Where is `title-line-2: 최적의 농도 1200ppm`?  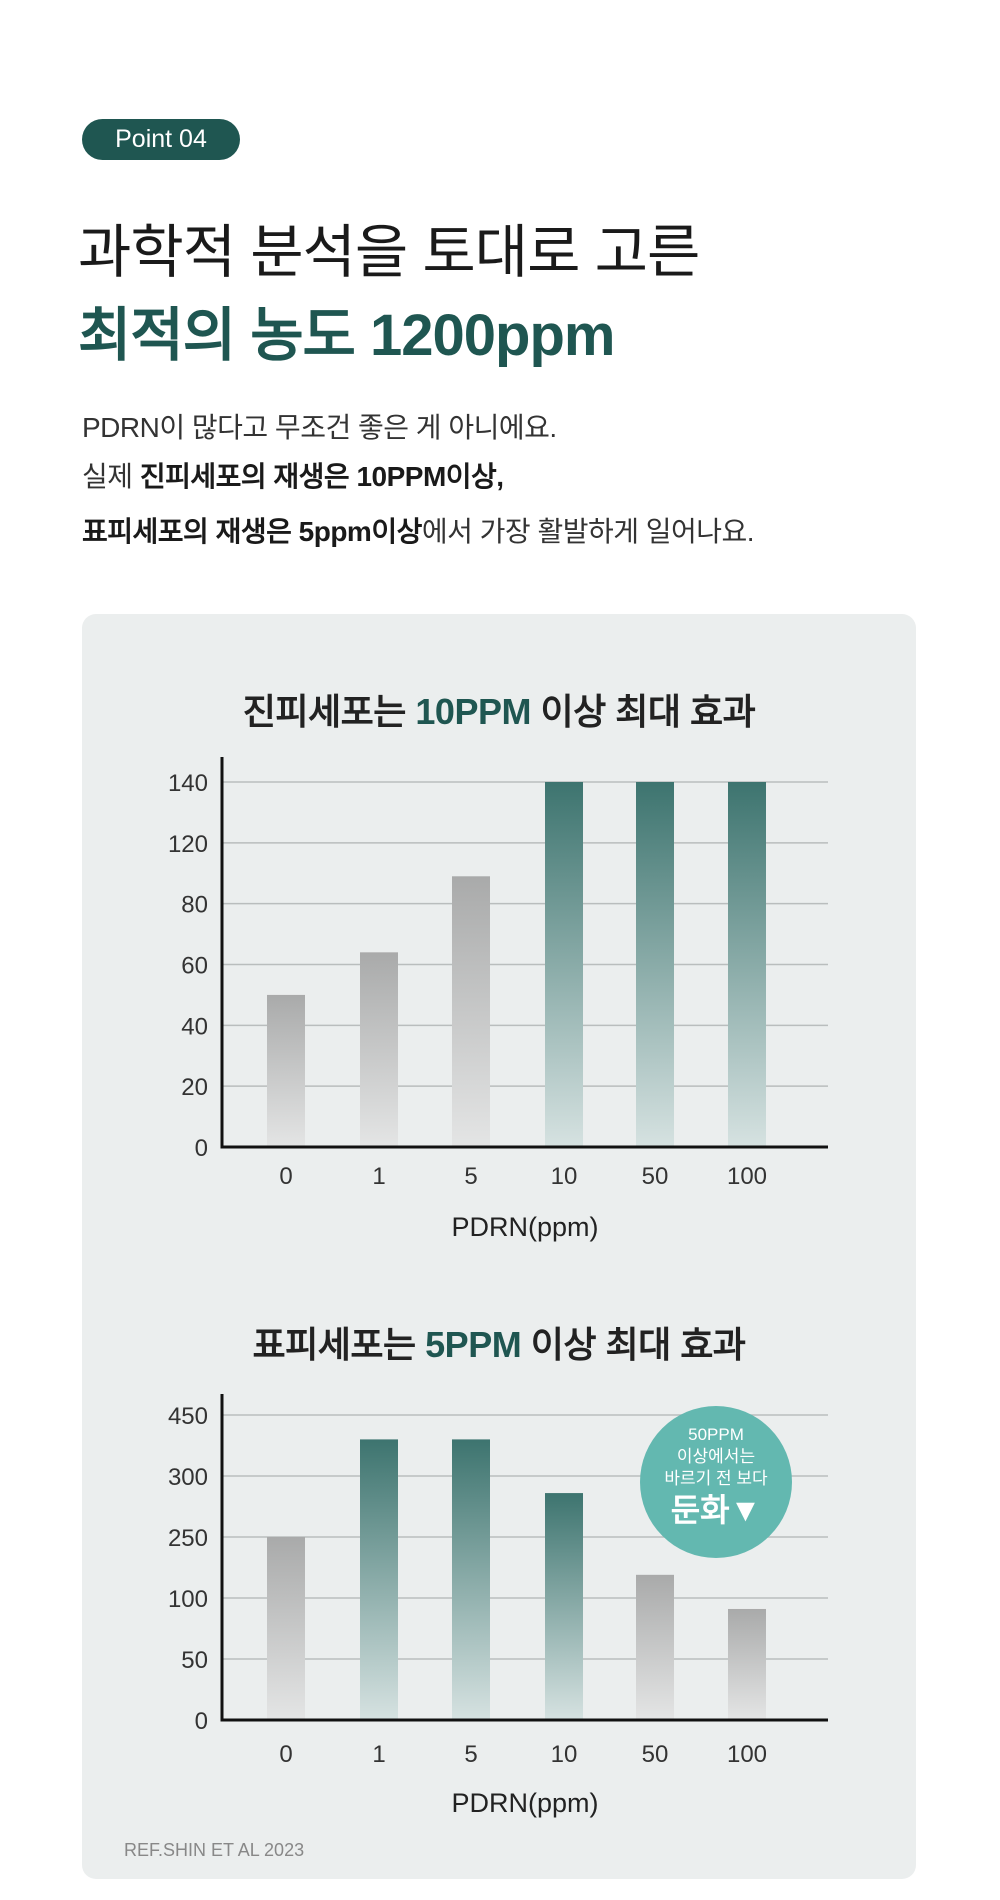
title-line-2: 최적의 농도 1200ppm is located at coordinates (346, 335).